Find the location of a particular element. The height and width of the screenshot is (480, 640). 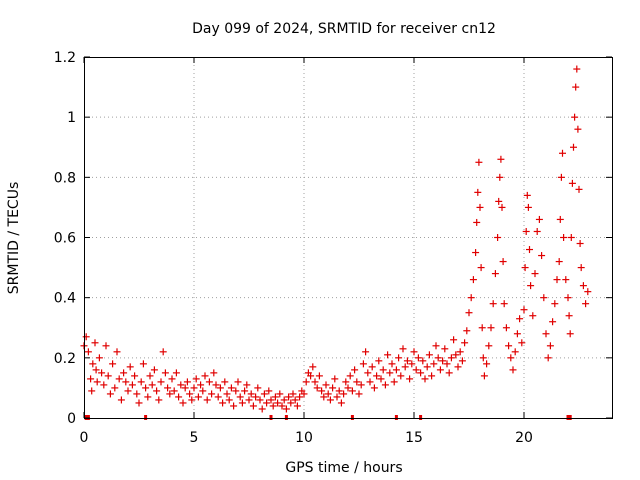

x-tick-label: 0 is located at coordinates (84, 438).